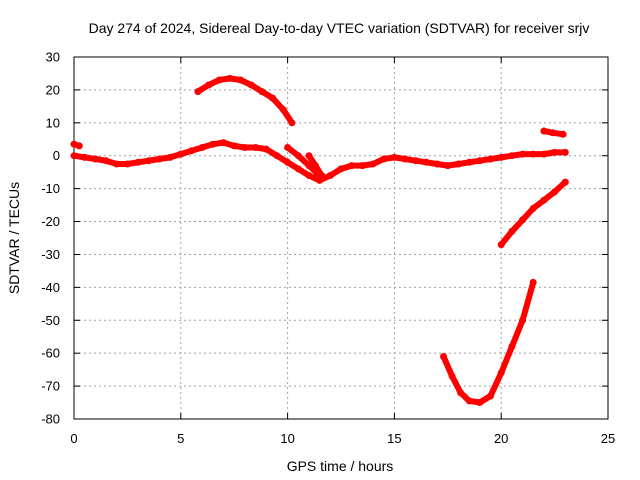 The image size is (640, 480). I want to click on y-tick-label: -40, so click(50, 287).